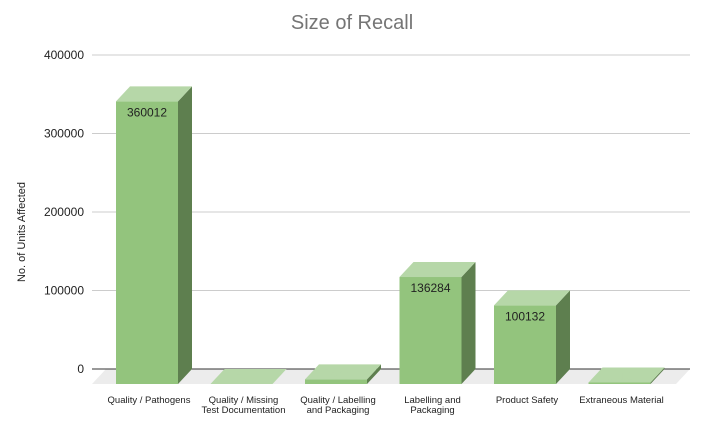 This screenshot has width=708, height=429. Describe the element at coordinates (338, 400) in the screenshot. I see `category-label-line: Quality / Labelling` at that location.